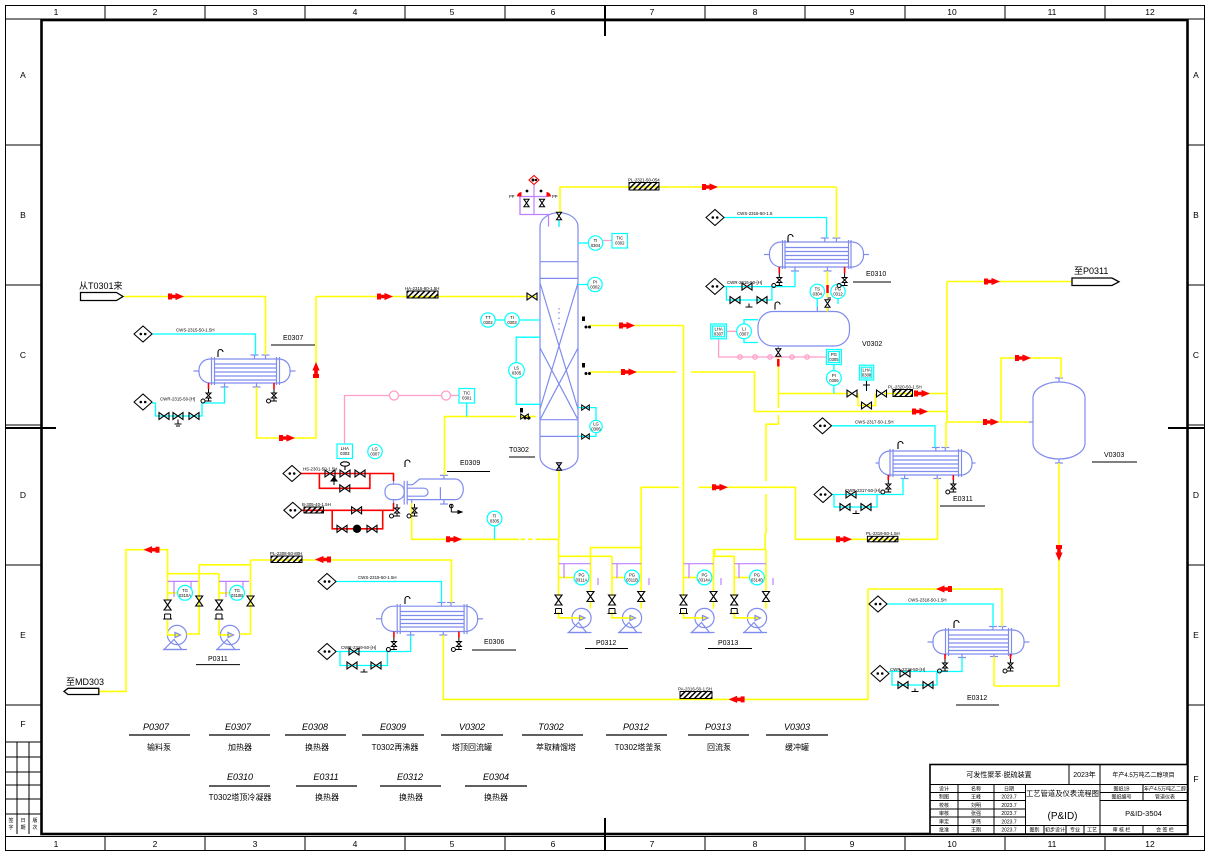  What do you see at coordinates (944, 813) in the screenshot?
I see `svg-text: 审核` at bounding box center [944, 813].